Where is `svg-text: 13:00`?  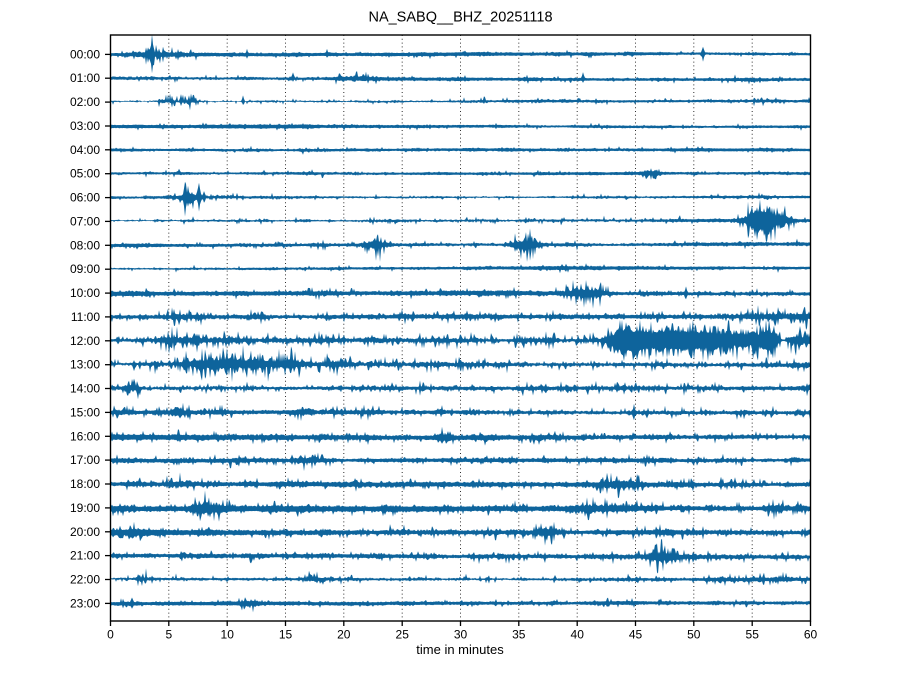
svg-text: 13:00 is located at coordinates (85, 365).